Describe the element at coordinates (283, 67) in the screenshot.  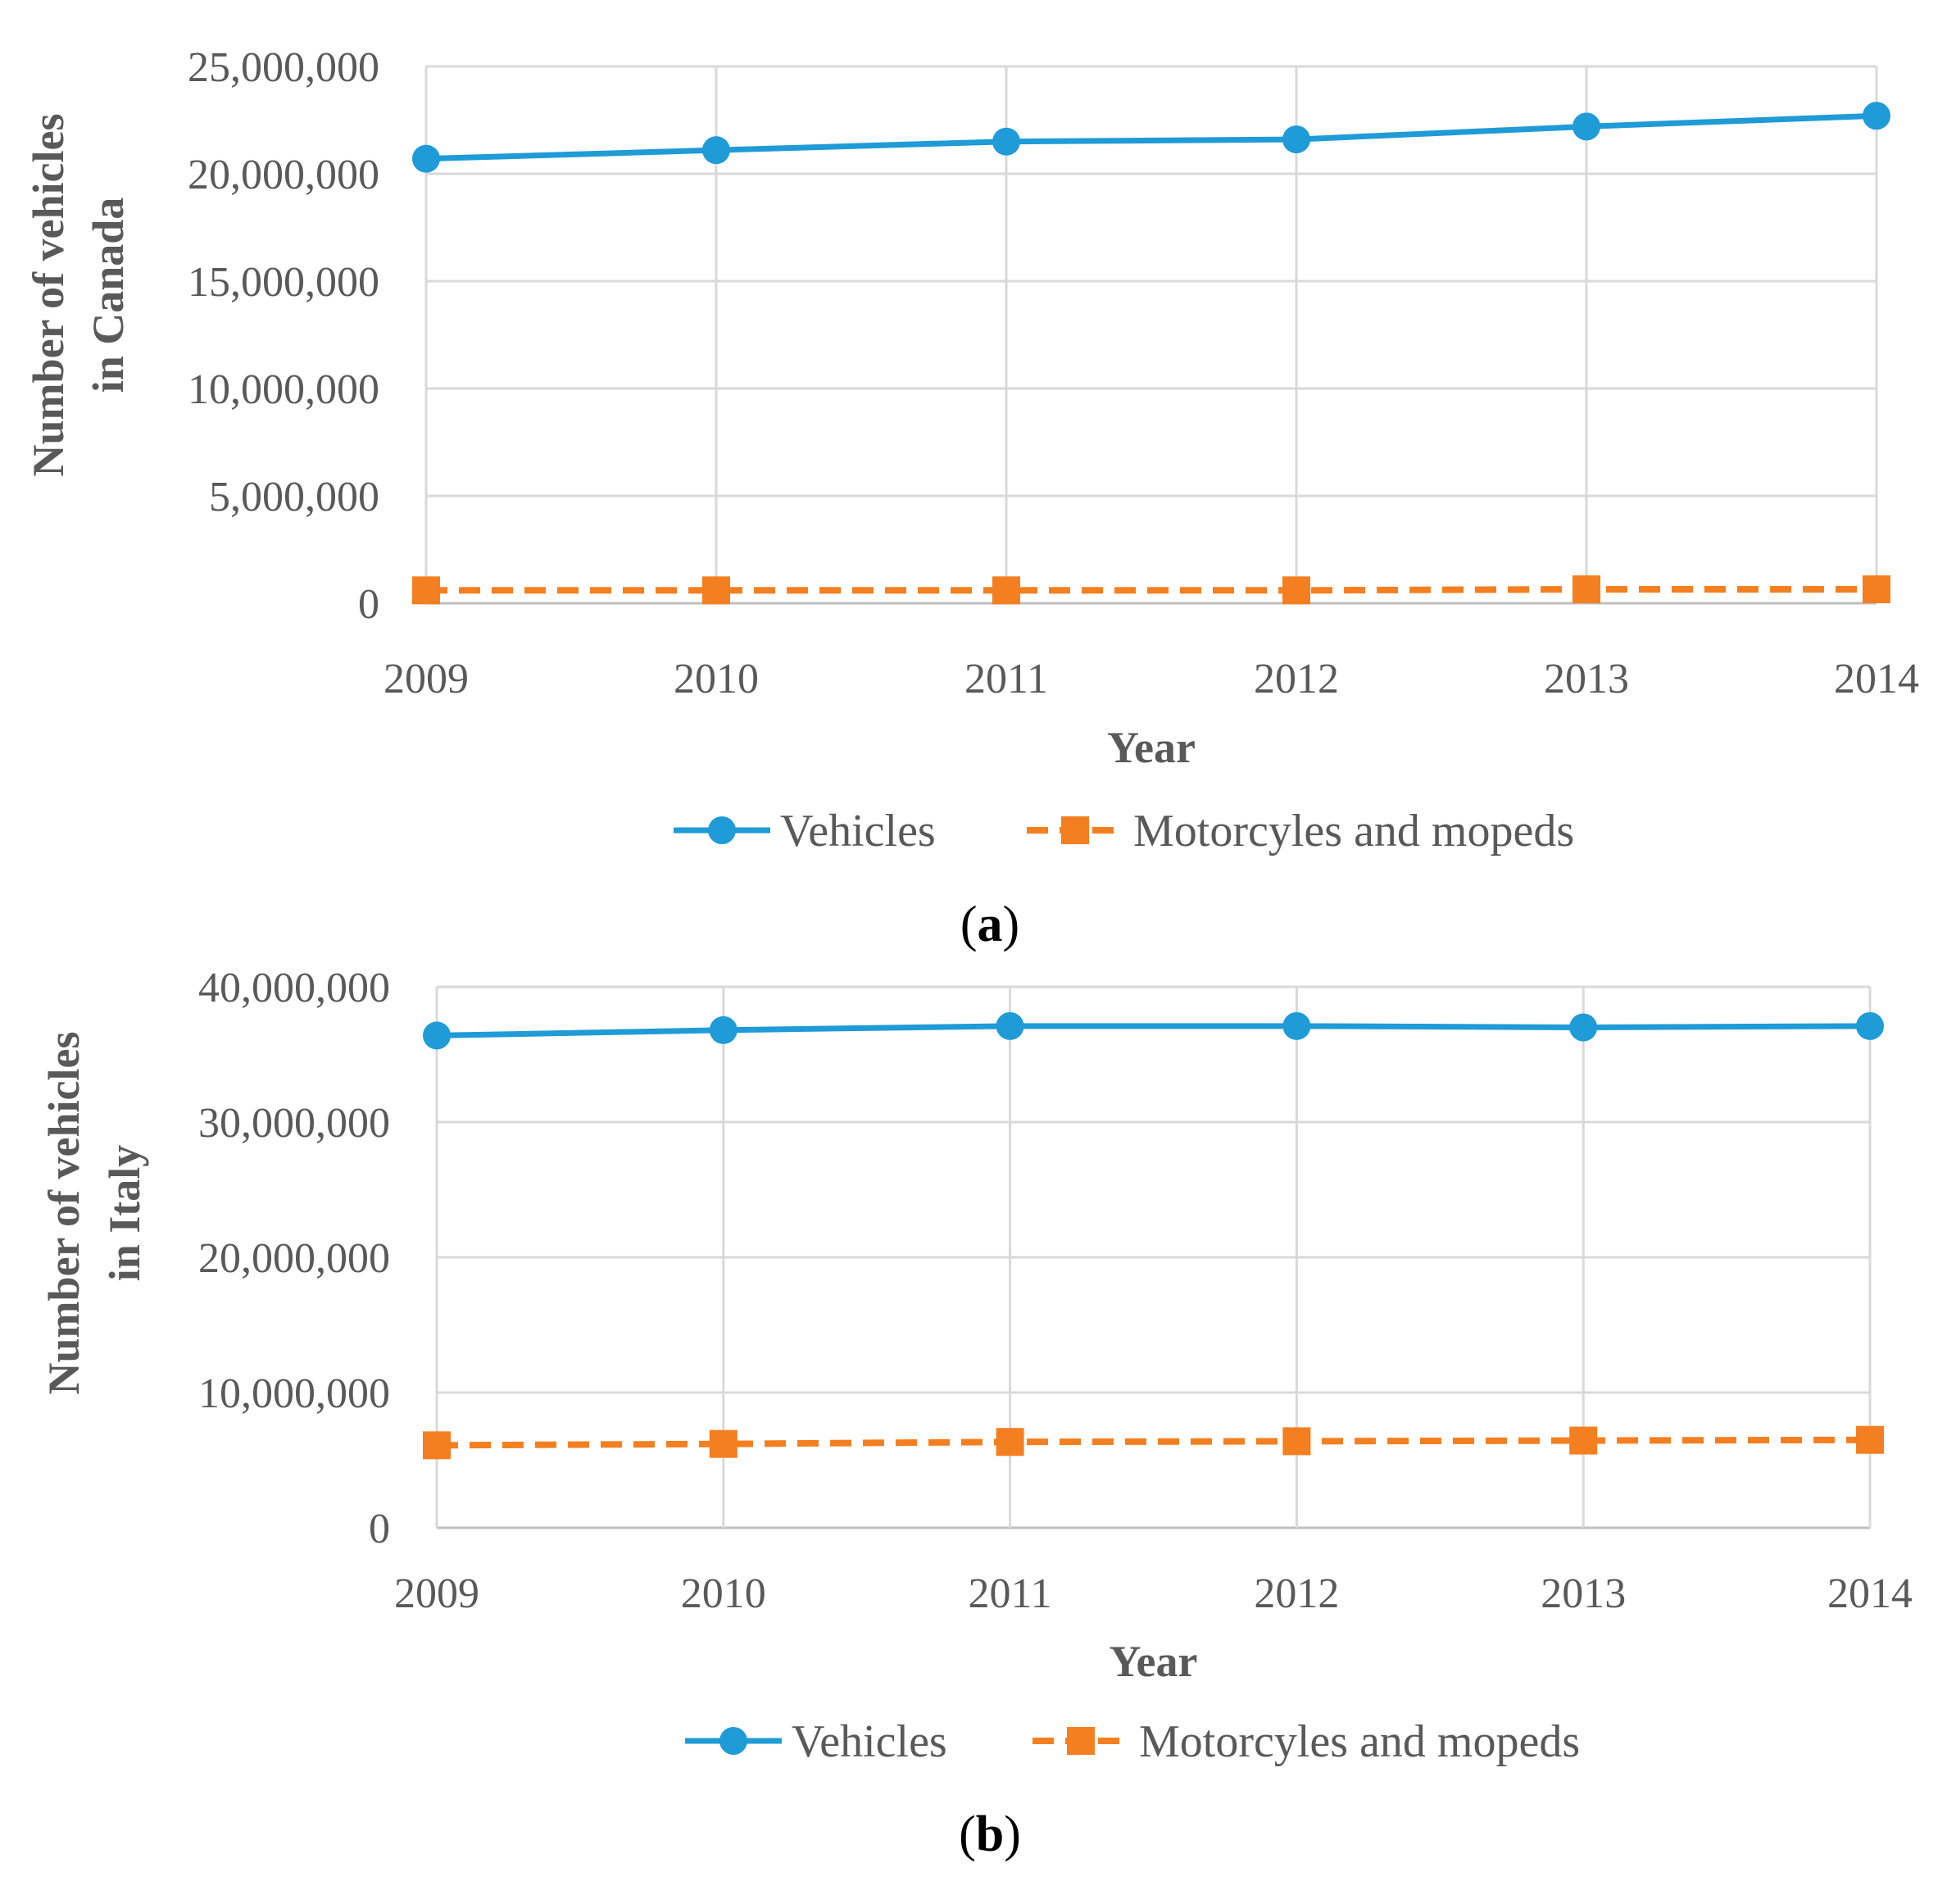
I see `y-tick-label: 25,000,000` at that location.